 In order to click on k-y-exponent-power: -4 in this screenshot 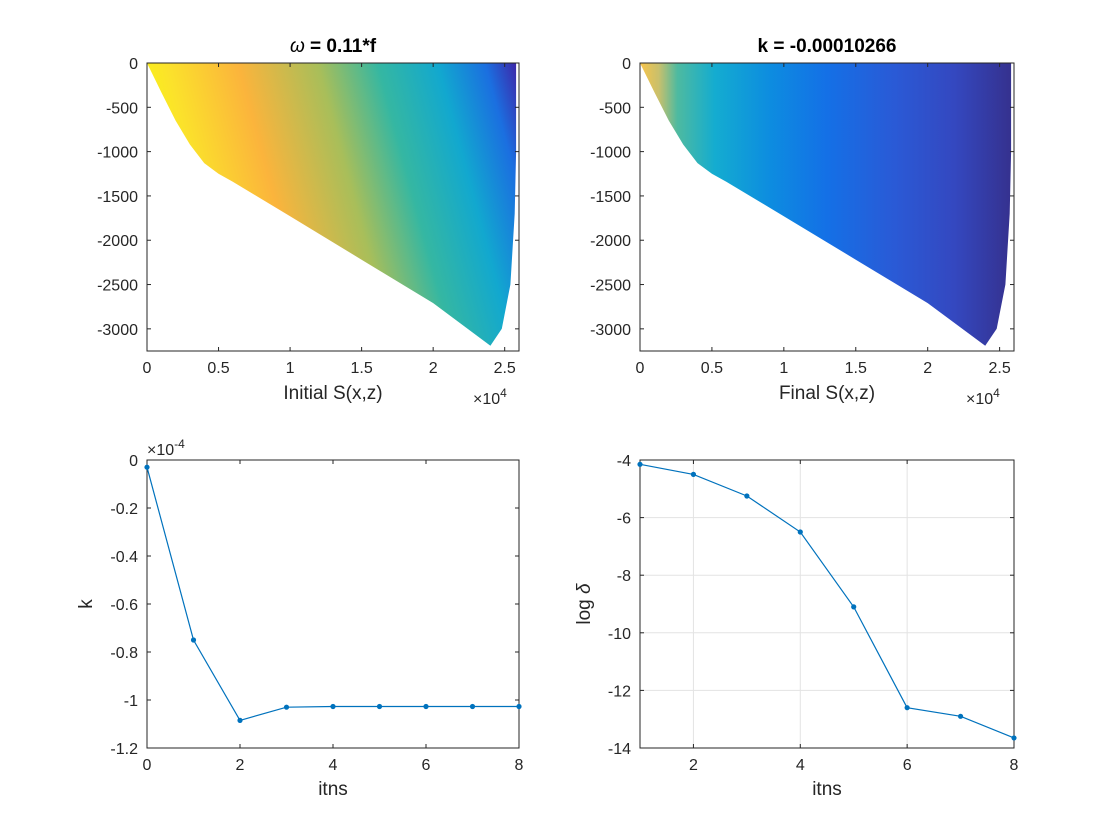, I will do `click(179, 444)`.